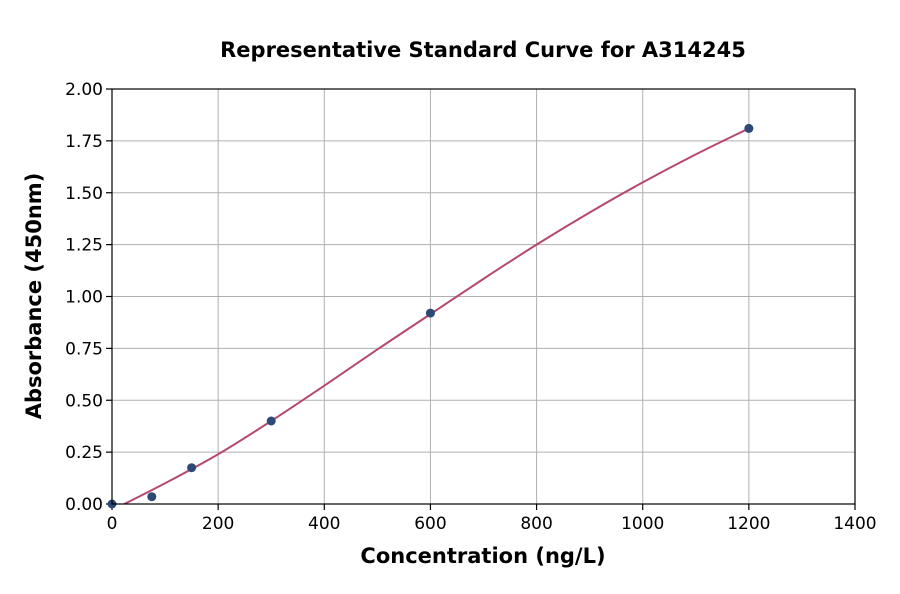  Describe the element at coordinates (536, 524) in the screenshot. I see `x-tick-label: 800` at that location.